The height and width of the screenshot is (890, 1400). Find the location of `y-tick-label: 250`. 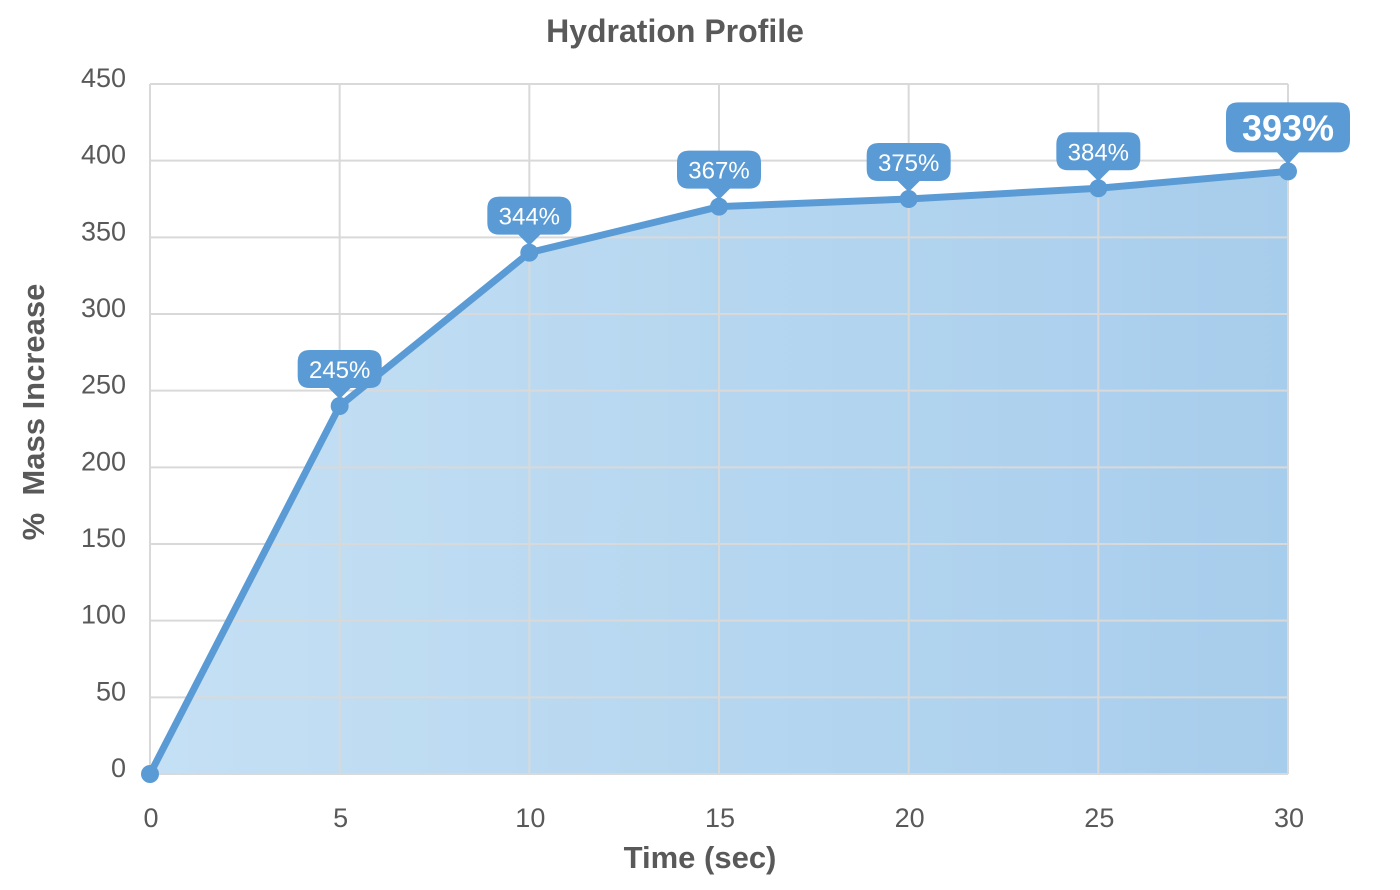

y-tick-label: 250 is located at coordinates (103, 385).